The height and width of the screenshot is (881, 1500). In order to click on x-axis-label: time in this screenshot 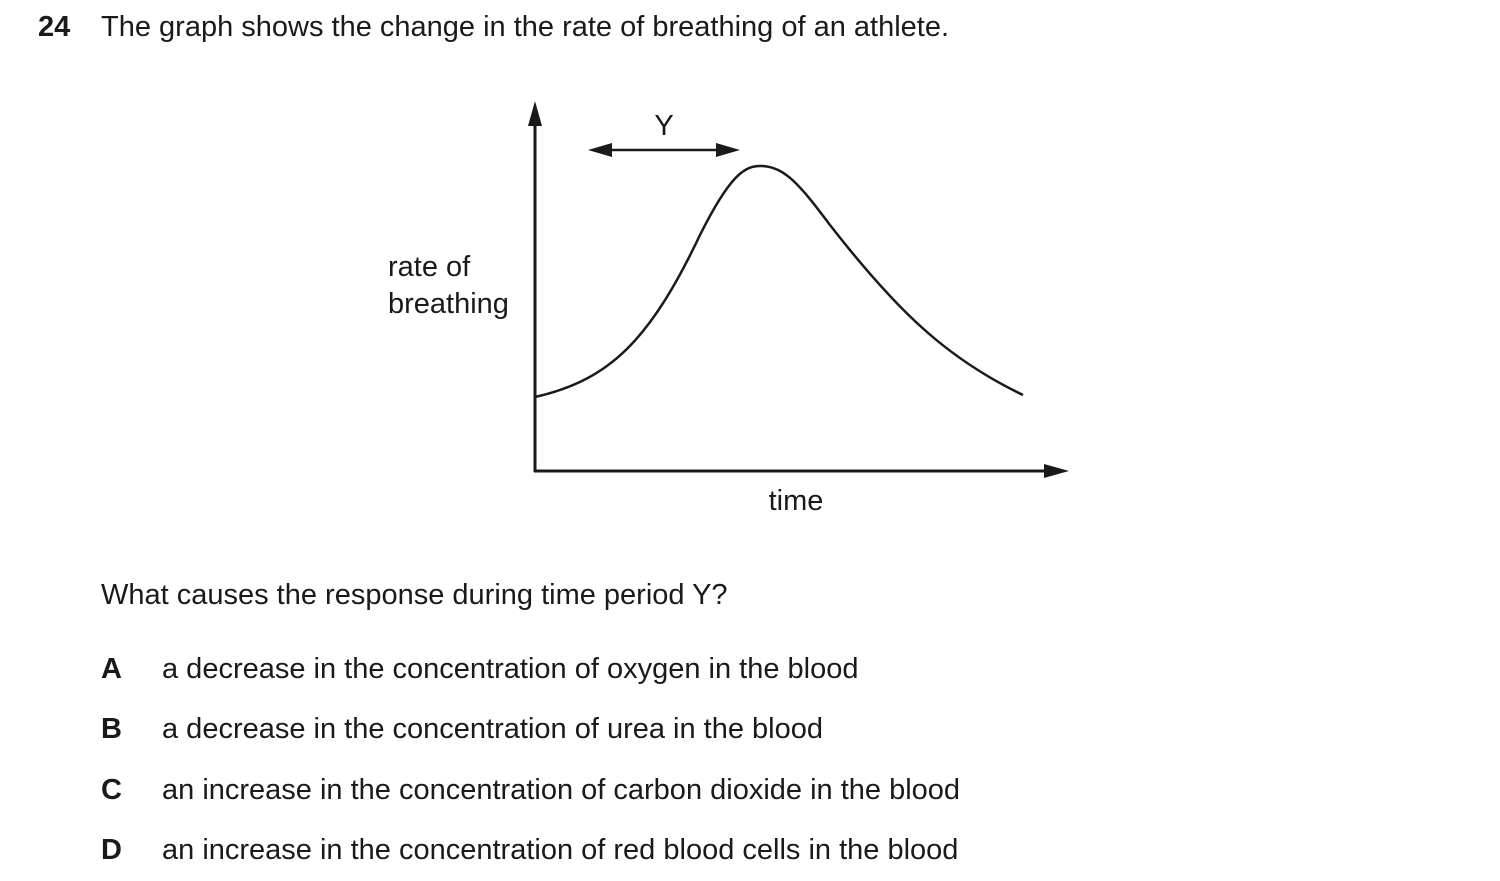, I will do `click(796, 501)`.